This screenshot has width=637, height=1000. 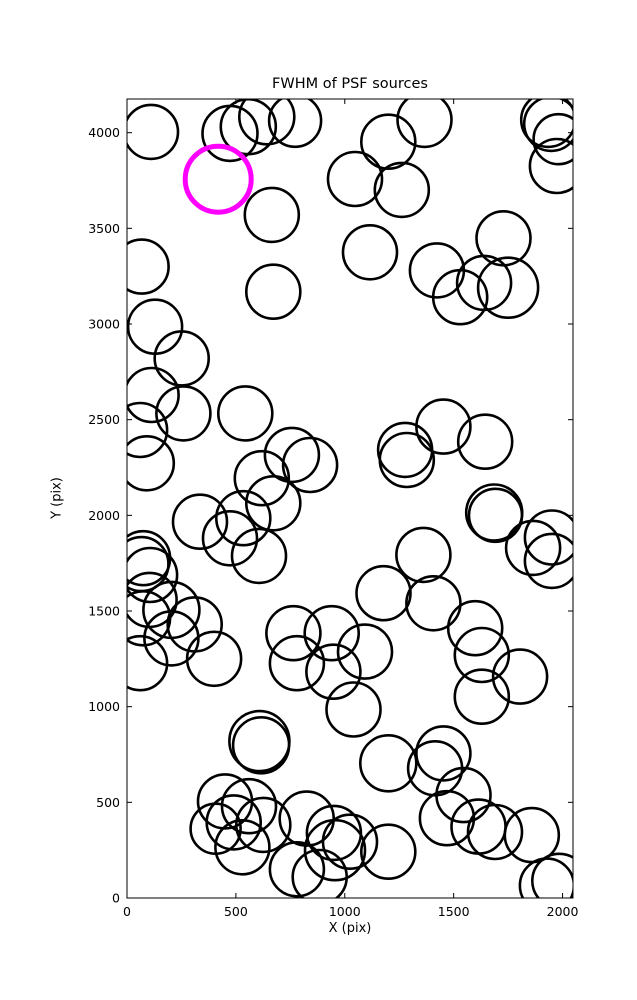 I want to click on y-tick-label: 500, so click(x=108, y=802).